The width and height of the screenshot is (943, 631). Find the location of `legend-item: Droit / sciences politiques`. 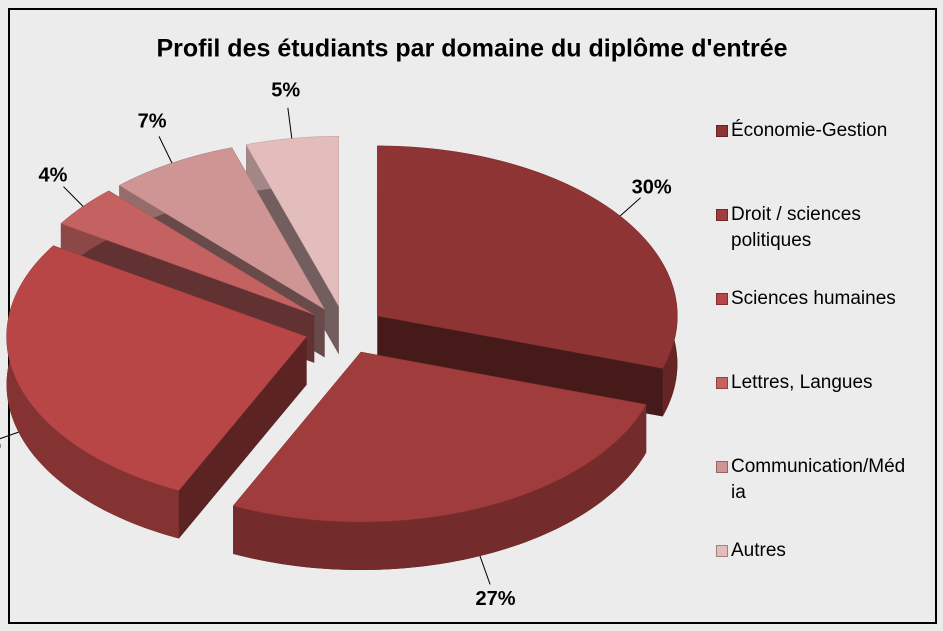

legend-item: Droit / sciences politiques is located at coordinates (811, 228).